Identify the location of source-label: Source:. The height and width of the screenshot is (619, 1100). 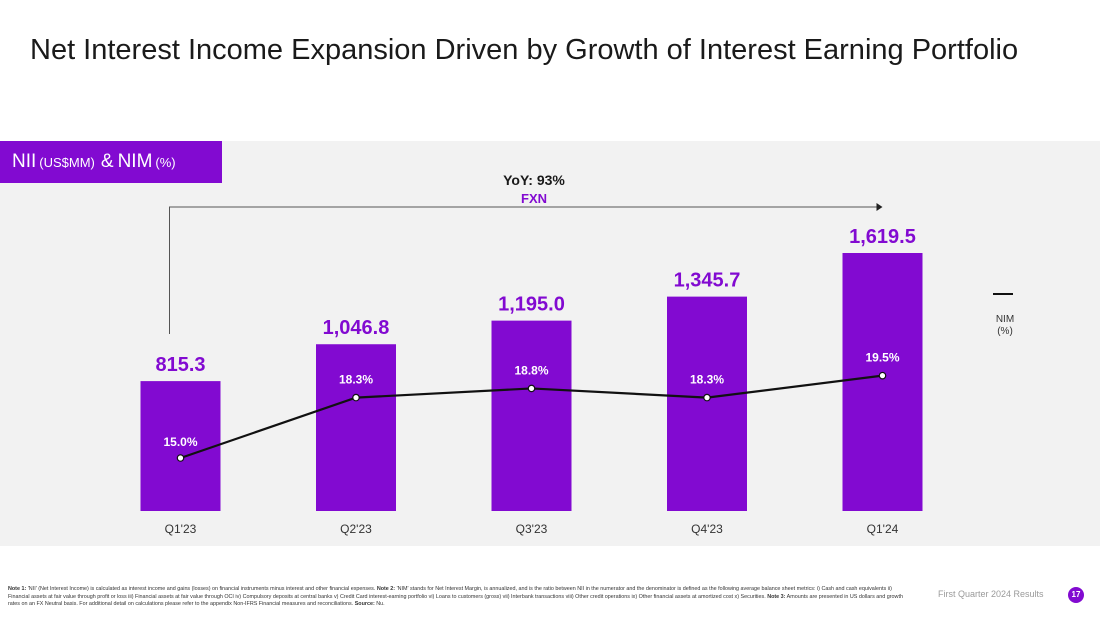
(364, 604).